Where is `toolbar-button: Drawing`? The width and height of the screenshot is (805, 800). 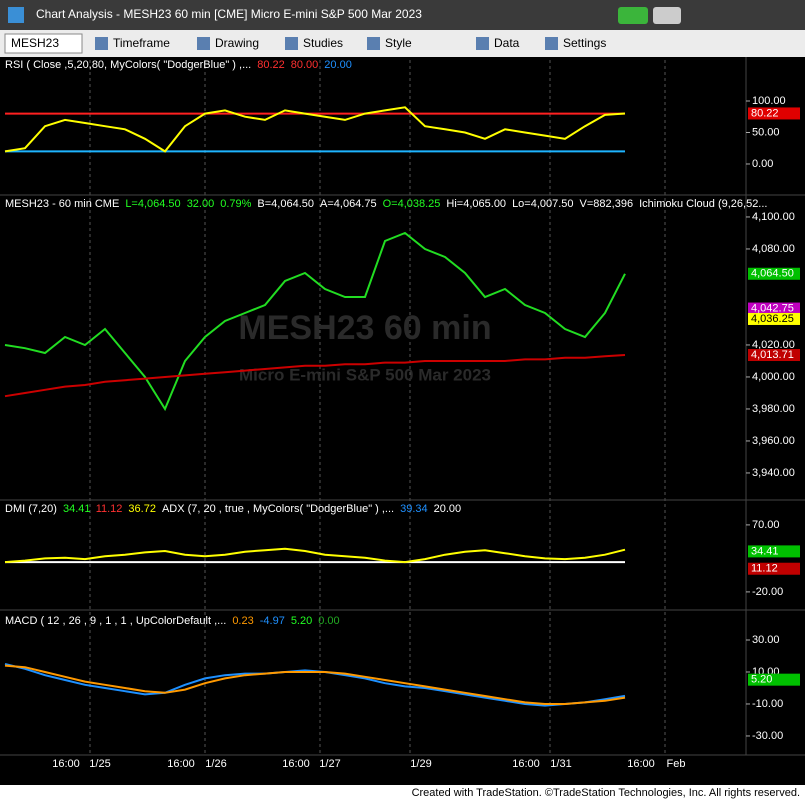
toolbar-button: Drawing is located at coordinates (237, 43).